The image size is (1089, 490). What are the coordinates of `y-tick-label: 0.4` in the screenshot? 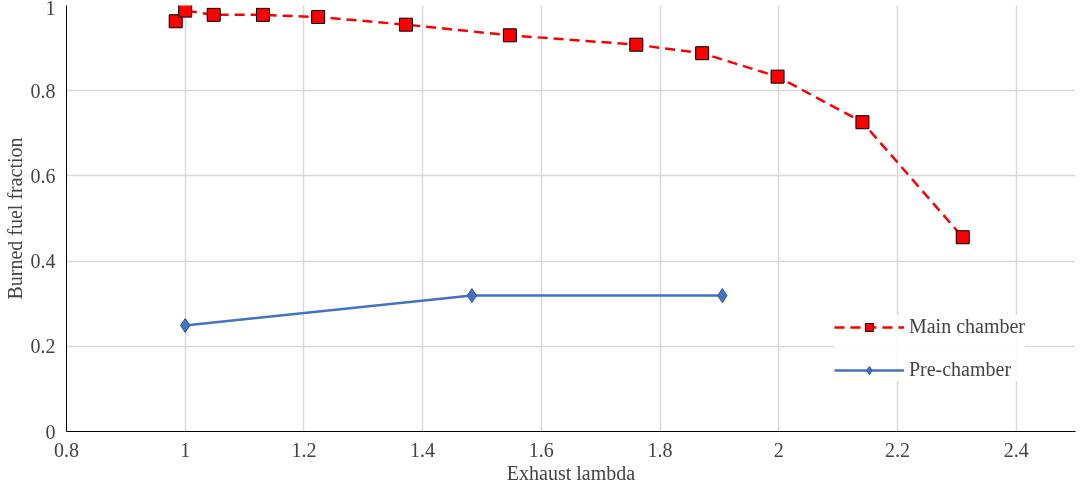 It's located at (43, 261).